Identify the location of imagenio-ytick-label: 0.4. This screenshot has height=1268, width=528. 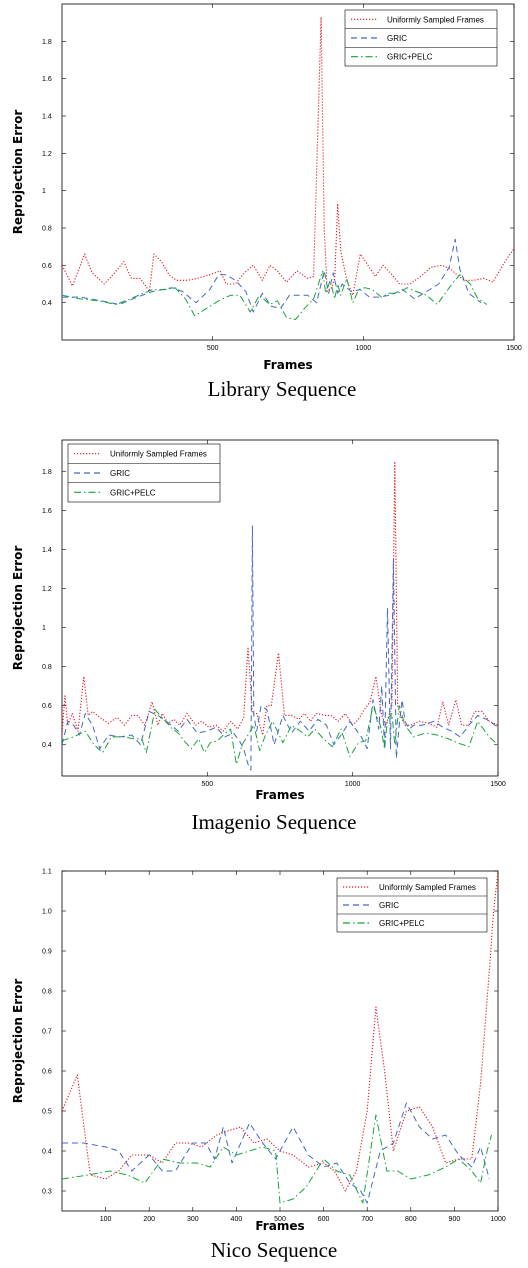
(47, 745).